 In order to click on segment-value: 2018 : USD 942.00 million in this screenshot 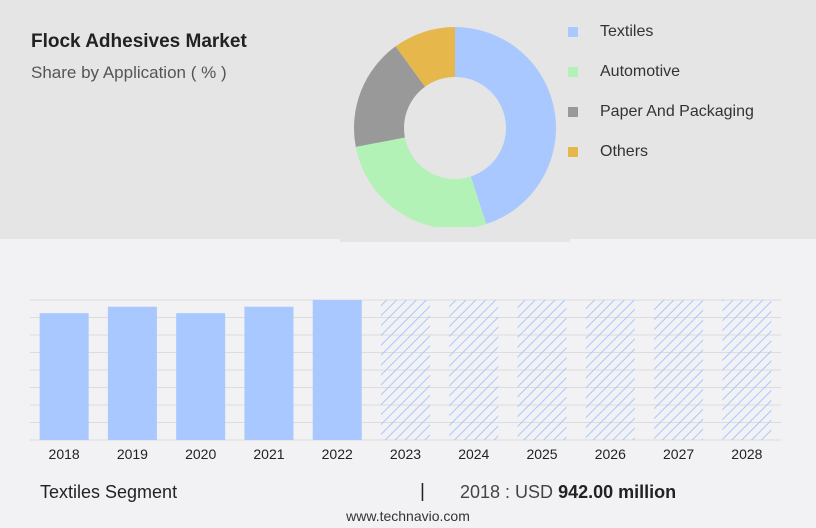, I will do `click(568, 492)`.